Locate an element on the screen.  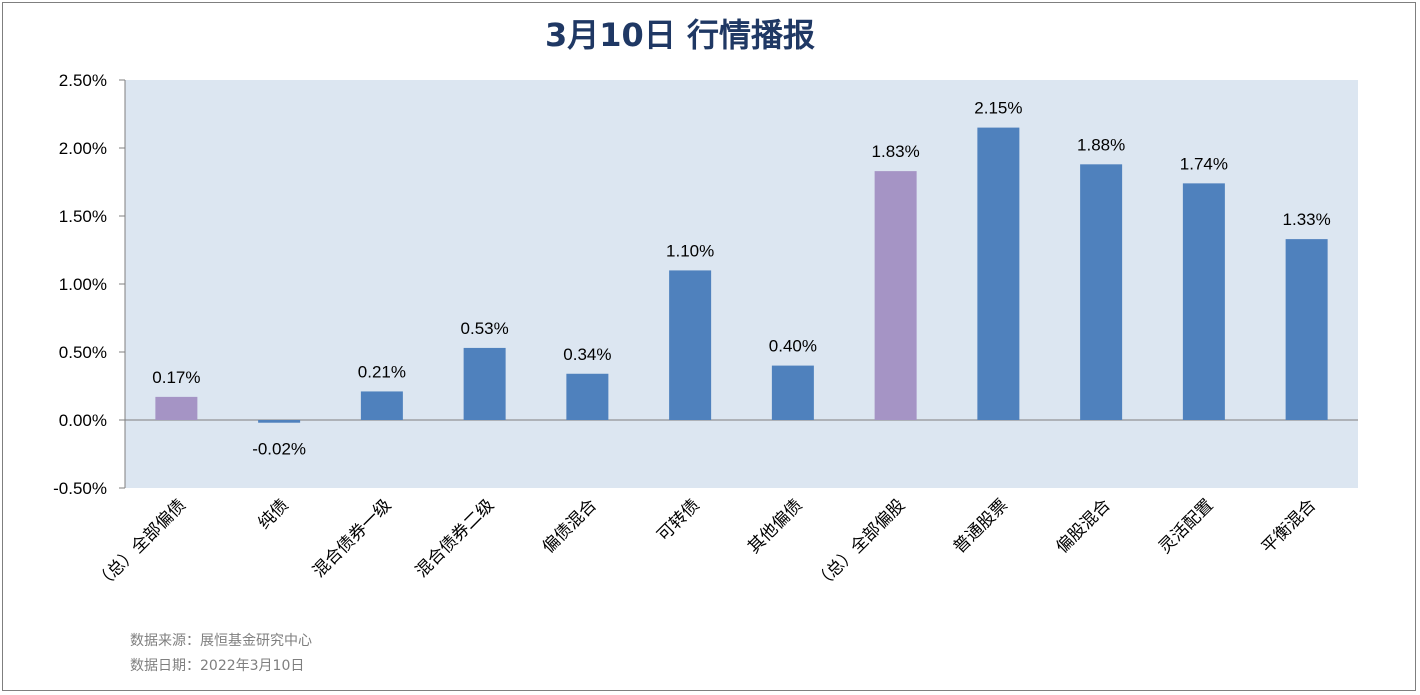
x-category-label: 混合债券一级 is located at coordinates (352, 538).